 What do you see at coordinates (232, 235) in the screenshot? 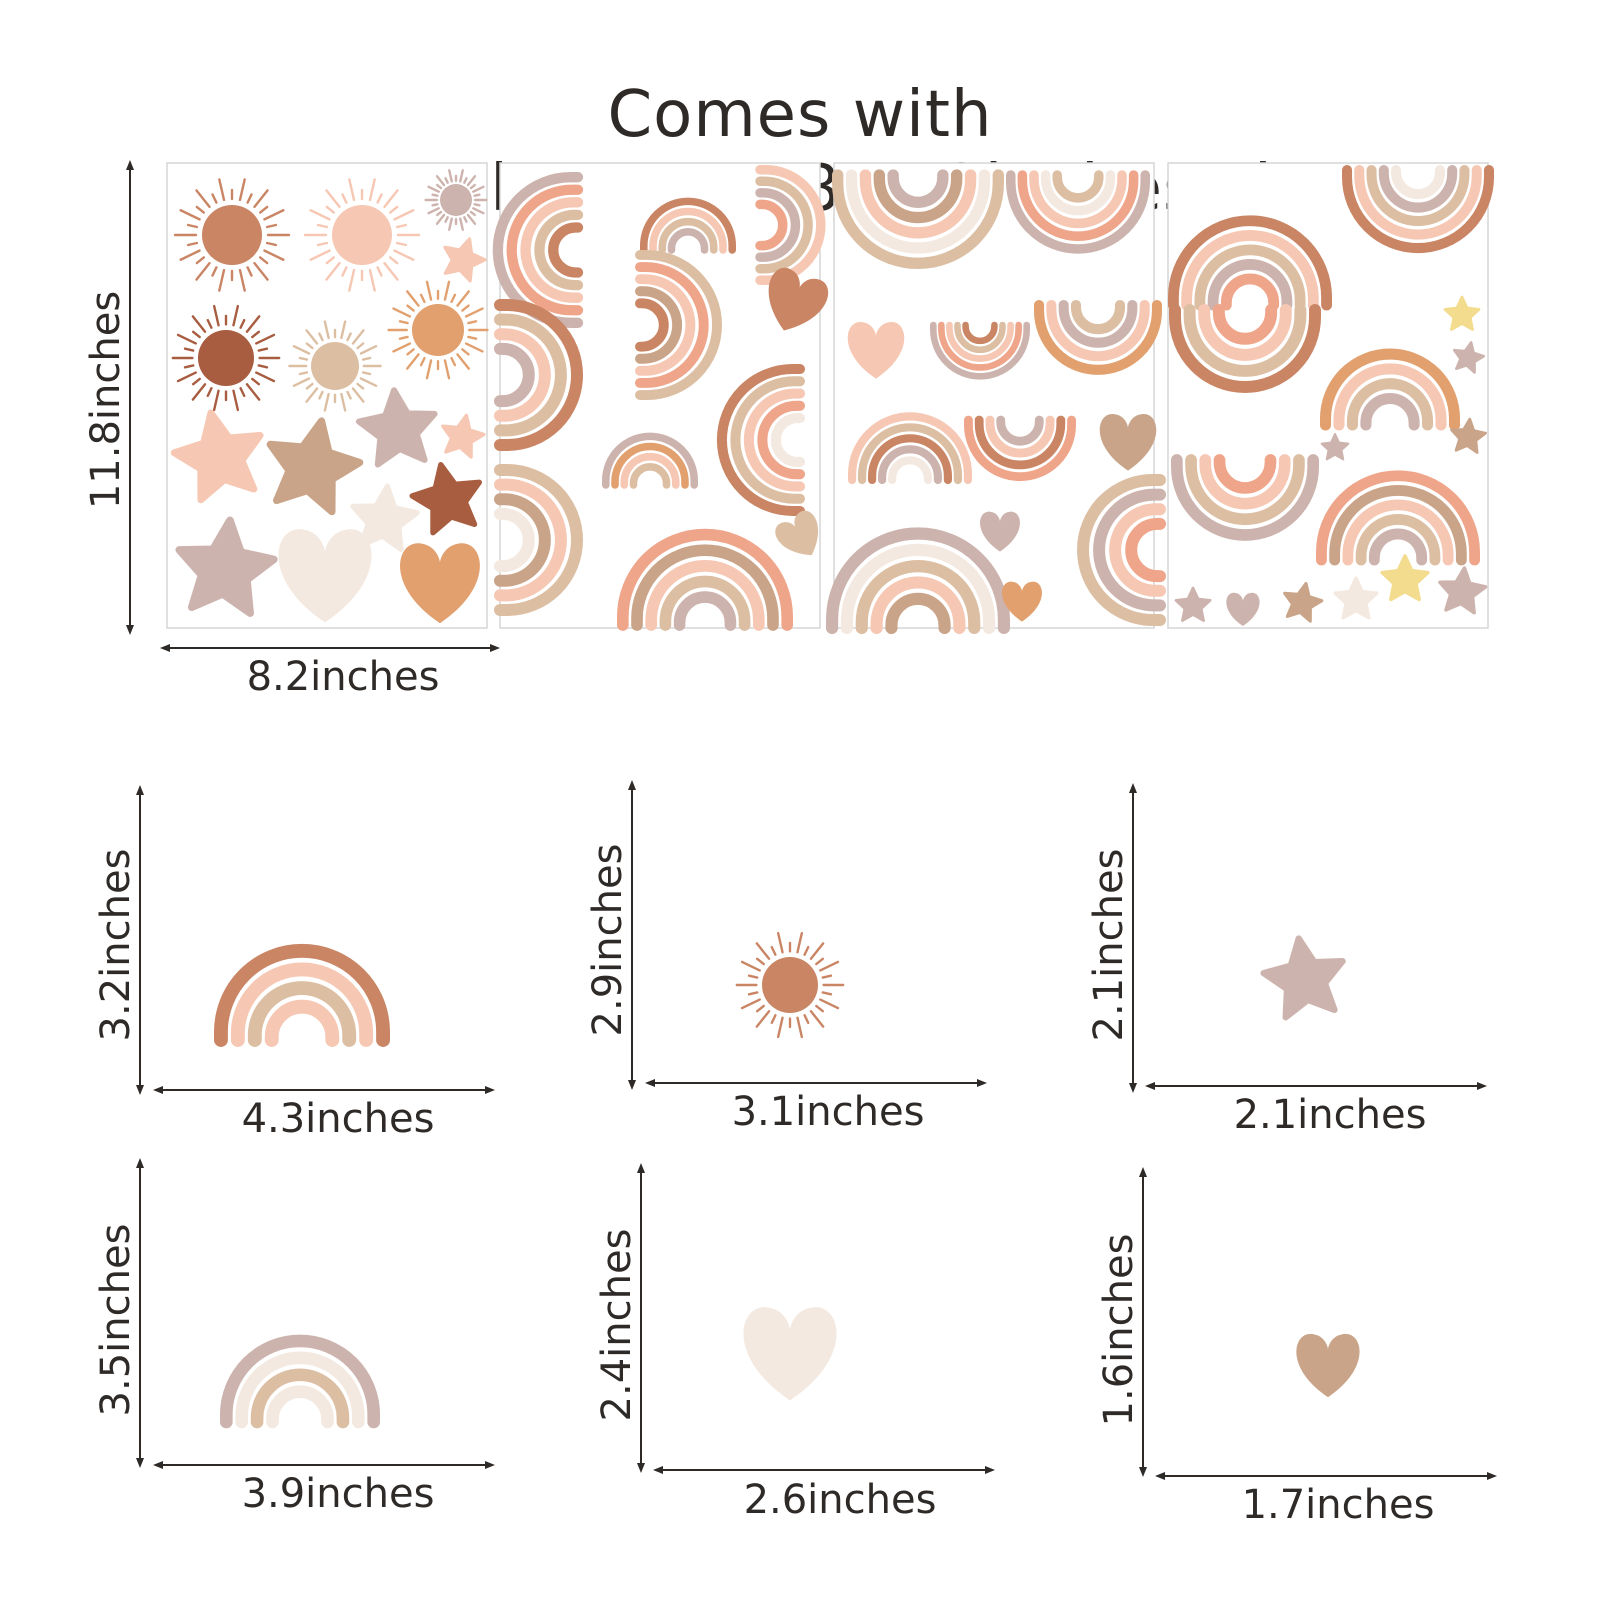
I see `sun-sticker` at bounding box center [232, 235].